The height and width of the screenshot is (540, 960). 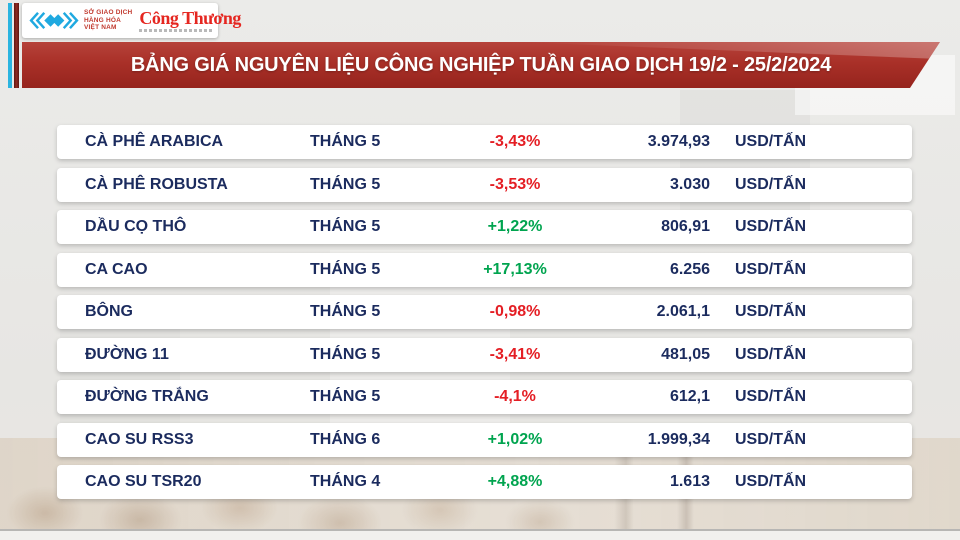 What do you see at coordinates (515, 226) in the screenshot?
I see `change-percent: +1,22%` at bounding box center [515, 226].